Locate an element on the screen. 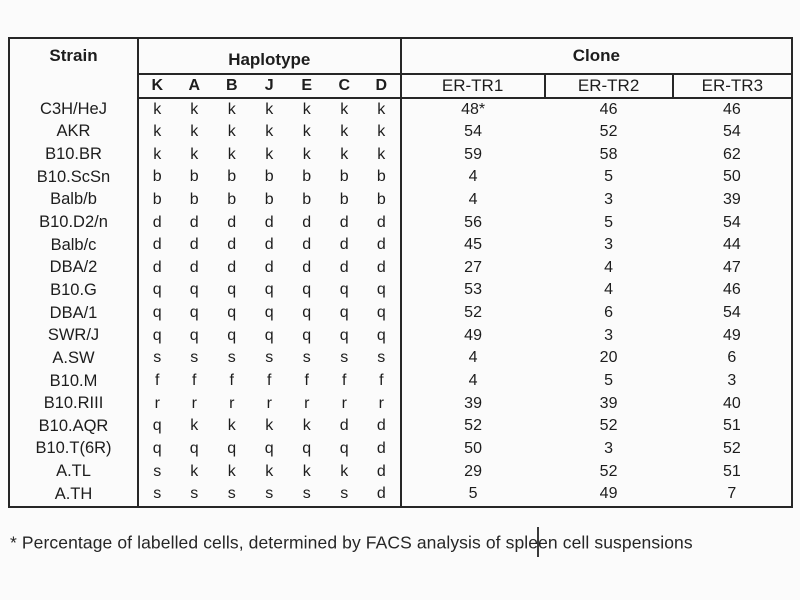  clone-value-cell: 62 is located at coordinates (731, 154).